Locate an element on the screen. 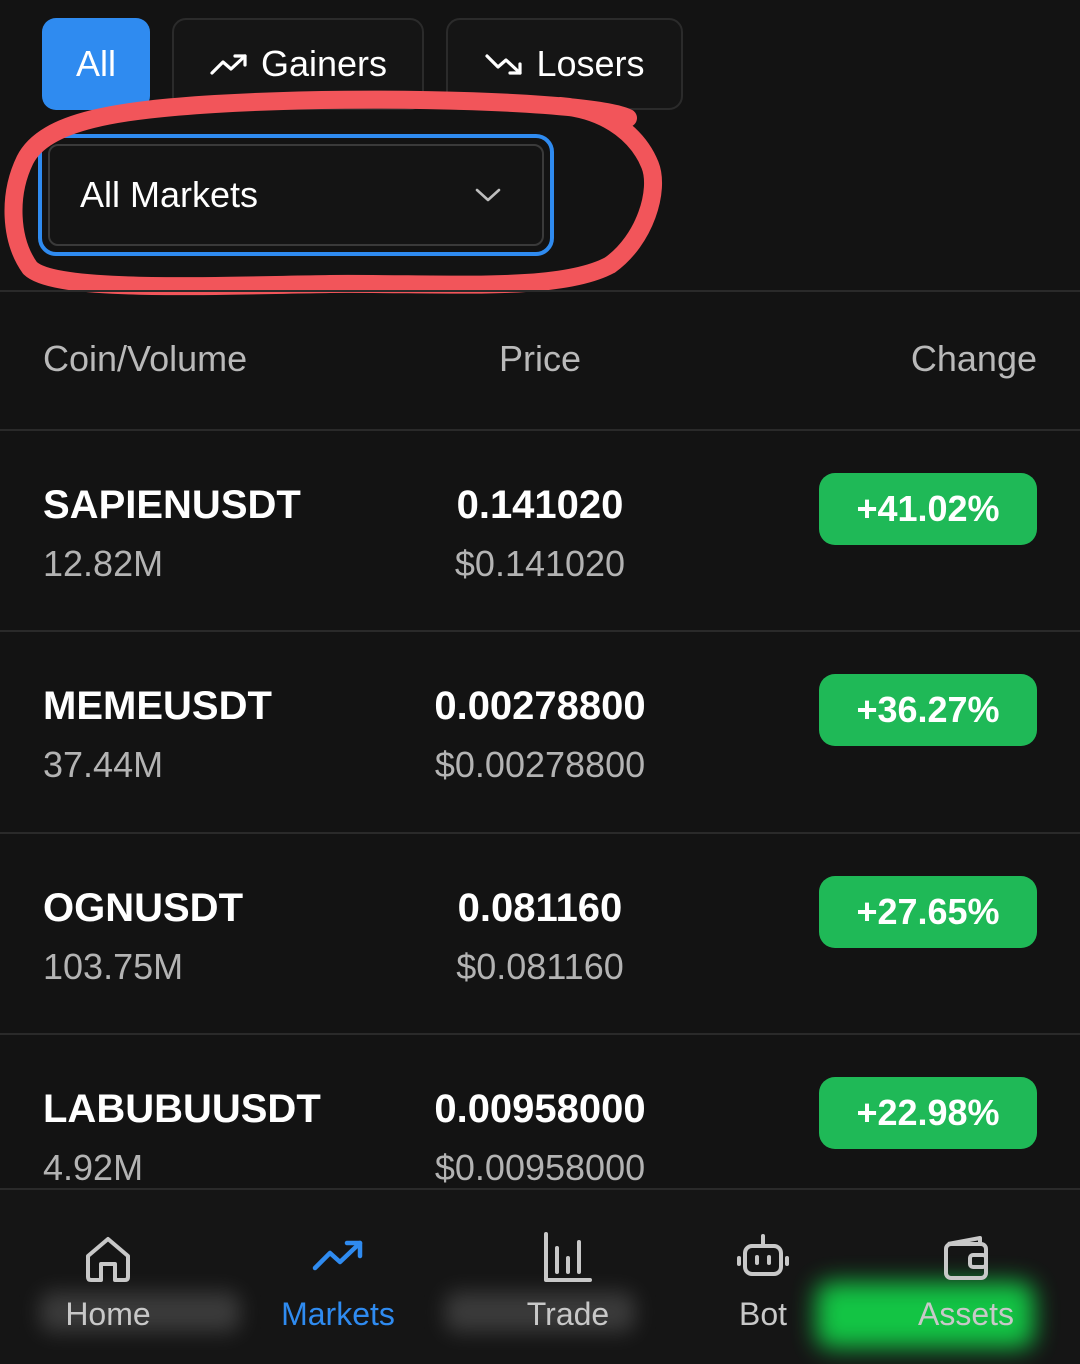 The width and height of the screenshot is (1080, 1364). coin-price: 0.00278800 is located at coordinates (540, 706).